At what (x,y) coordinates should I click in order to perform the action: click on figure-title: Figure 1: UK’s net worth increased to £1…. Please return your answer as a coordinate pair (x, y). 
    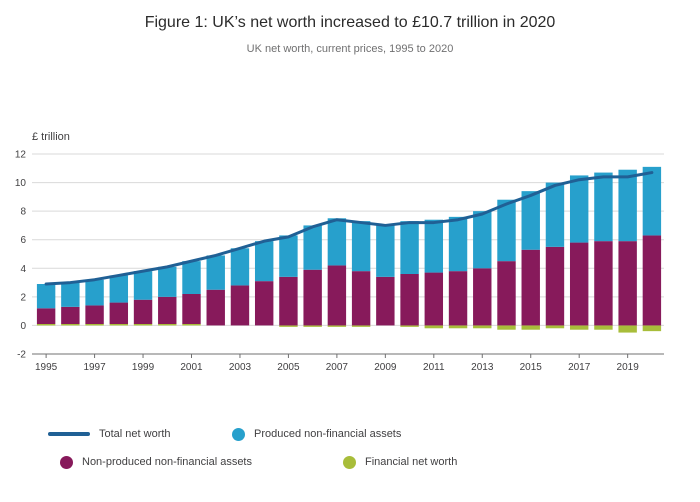
    Looking at the image, I should click on (350, 22).